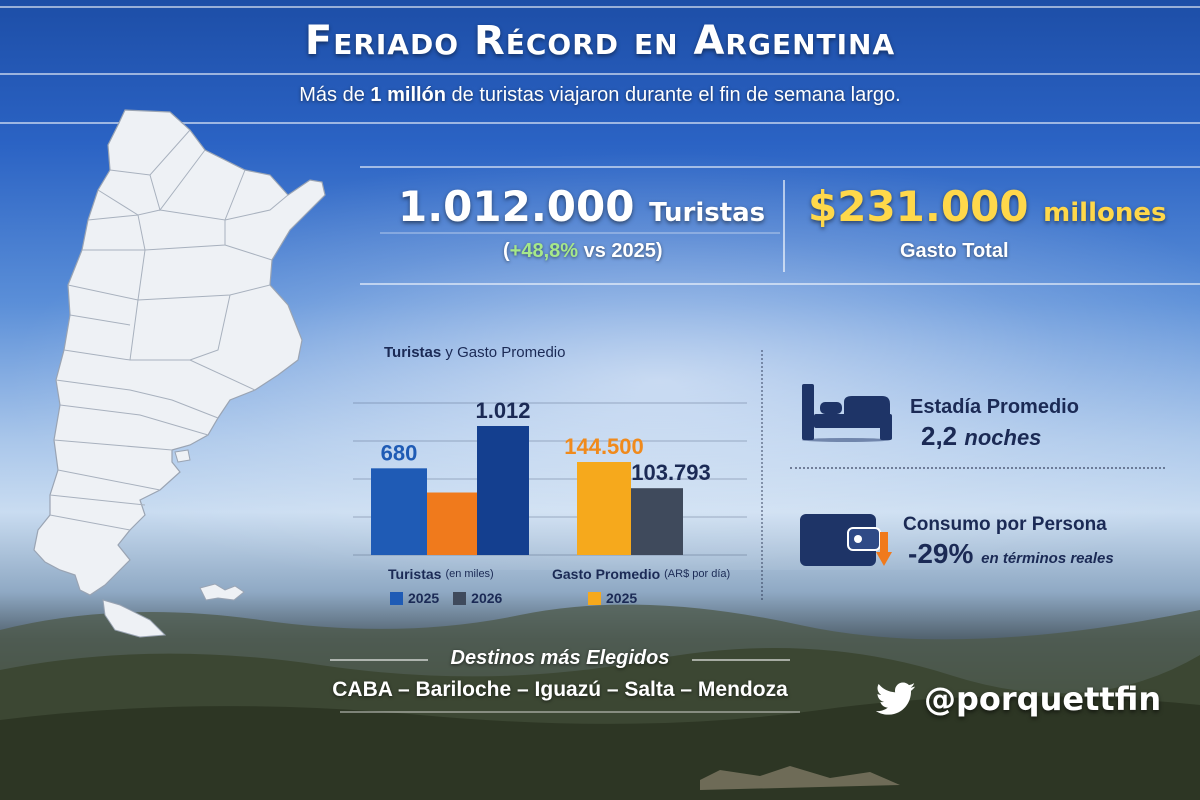 The image size is (1200, 800). What do you see at coordinates (707, 213) in the screenshot?
I see `tourists-unit: Turistas` at bounding box center [707, 213].